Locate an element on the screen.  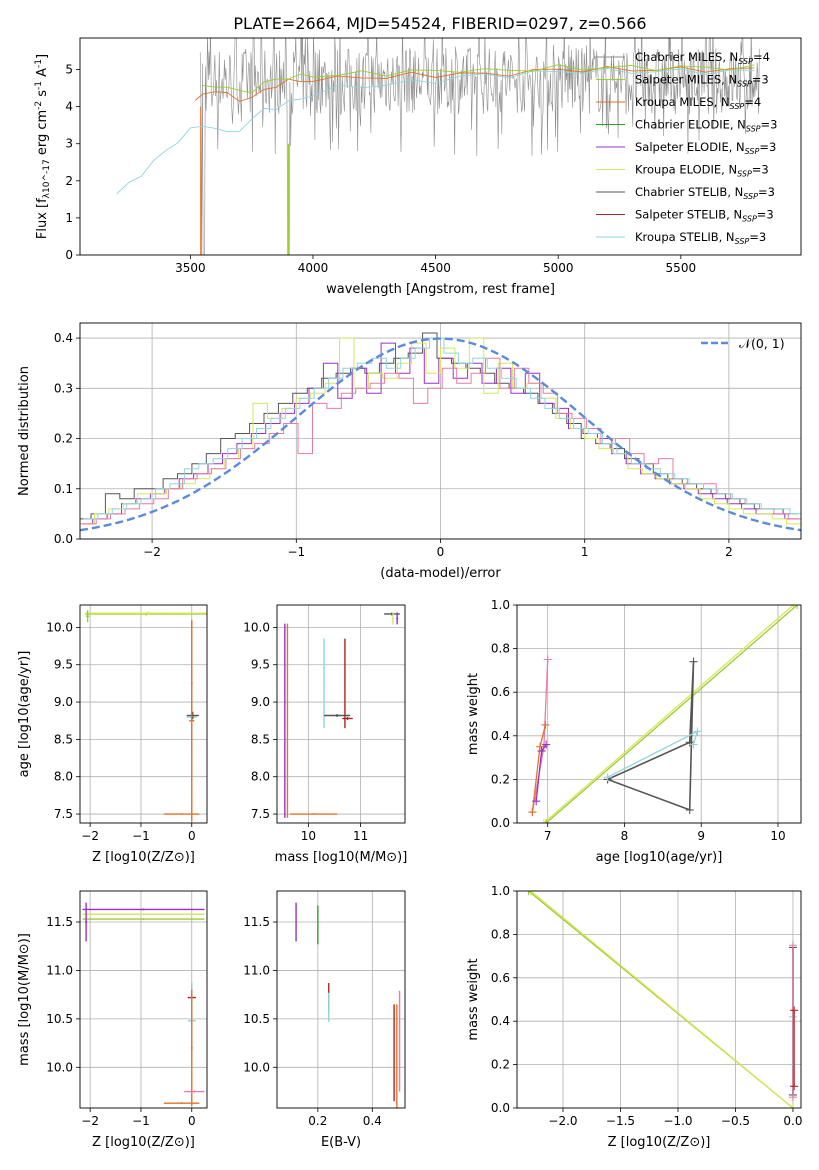
y-tick-label: 11.0 is located at coordinates (59, 970).